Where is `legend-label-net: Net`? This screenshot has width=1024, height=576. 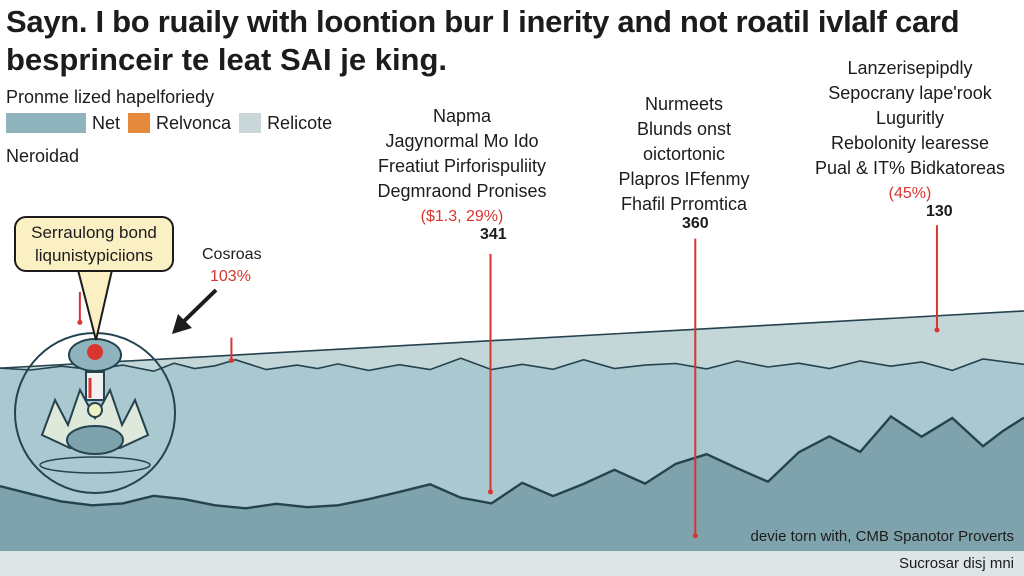 legend-label-net: Net is located at coordinates (106, 122).